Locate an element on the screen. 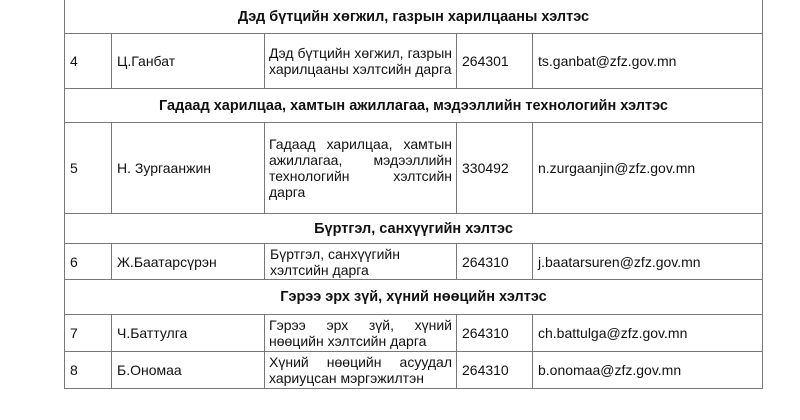 The image size is (800, 420). row-number: 7 is located at coordinates (88, 333).